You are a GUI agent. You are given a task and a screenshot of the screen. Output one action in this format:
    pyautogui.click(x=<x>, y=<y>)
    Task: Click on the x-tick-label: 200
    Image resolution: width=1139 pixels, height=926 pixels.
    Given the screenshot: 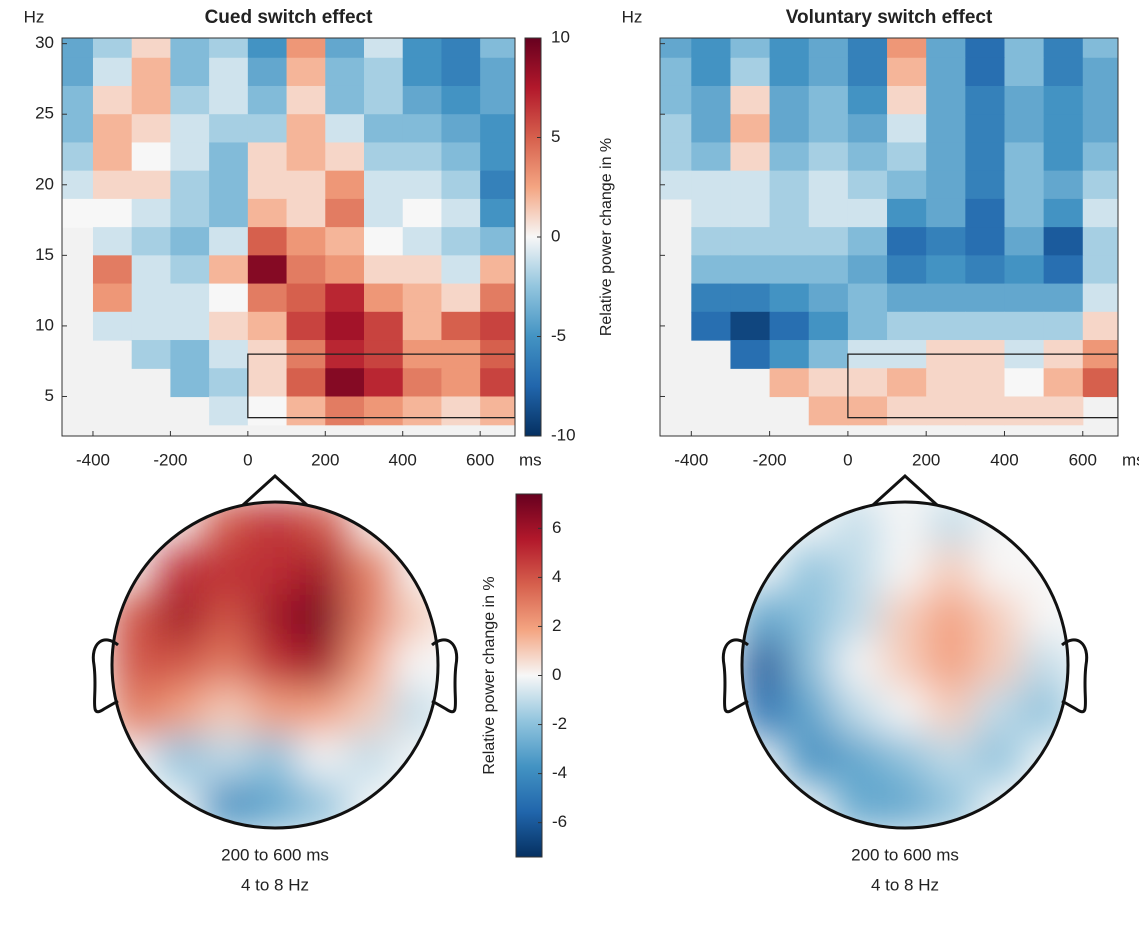 What is the action you would take?
    pyautogui.click(x=926, y=459)
    